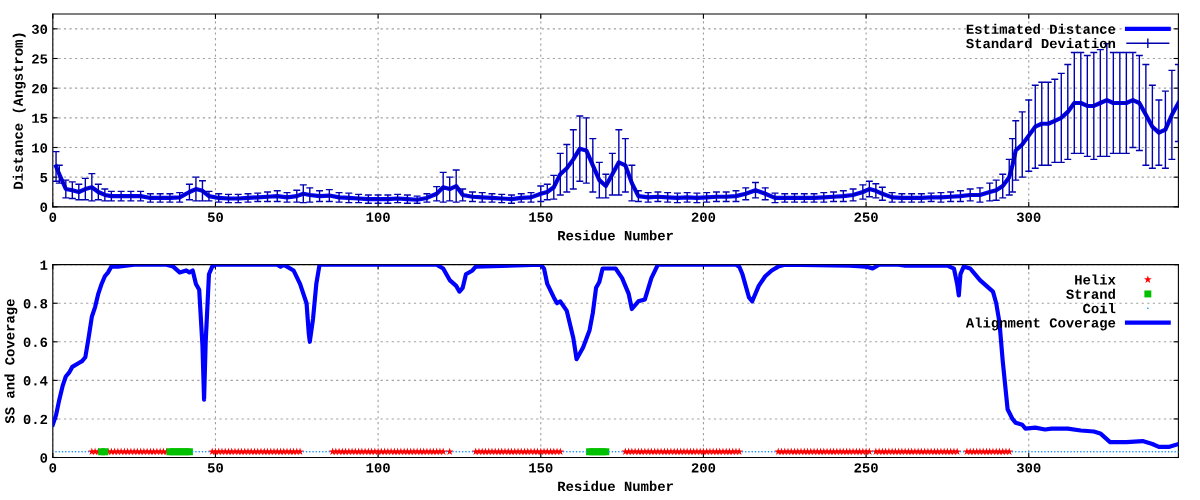 The image size is (1200, 500). Describe the element at coordinates (40, 148) in the screenshot. I see `y-tick-label: 10` at that location.